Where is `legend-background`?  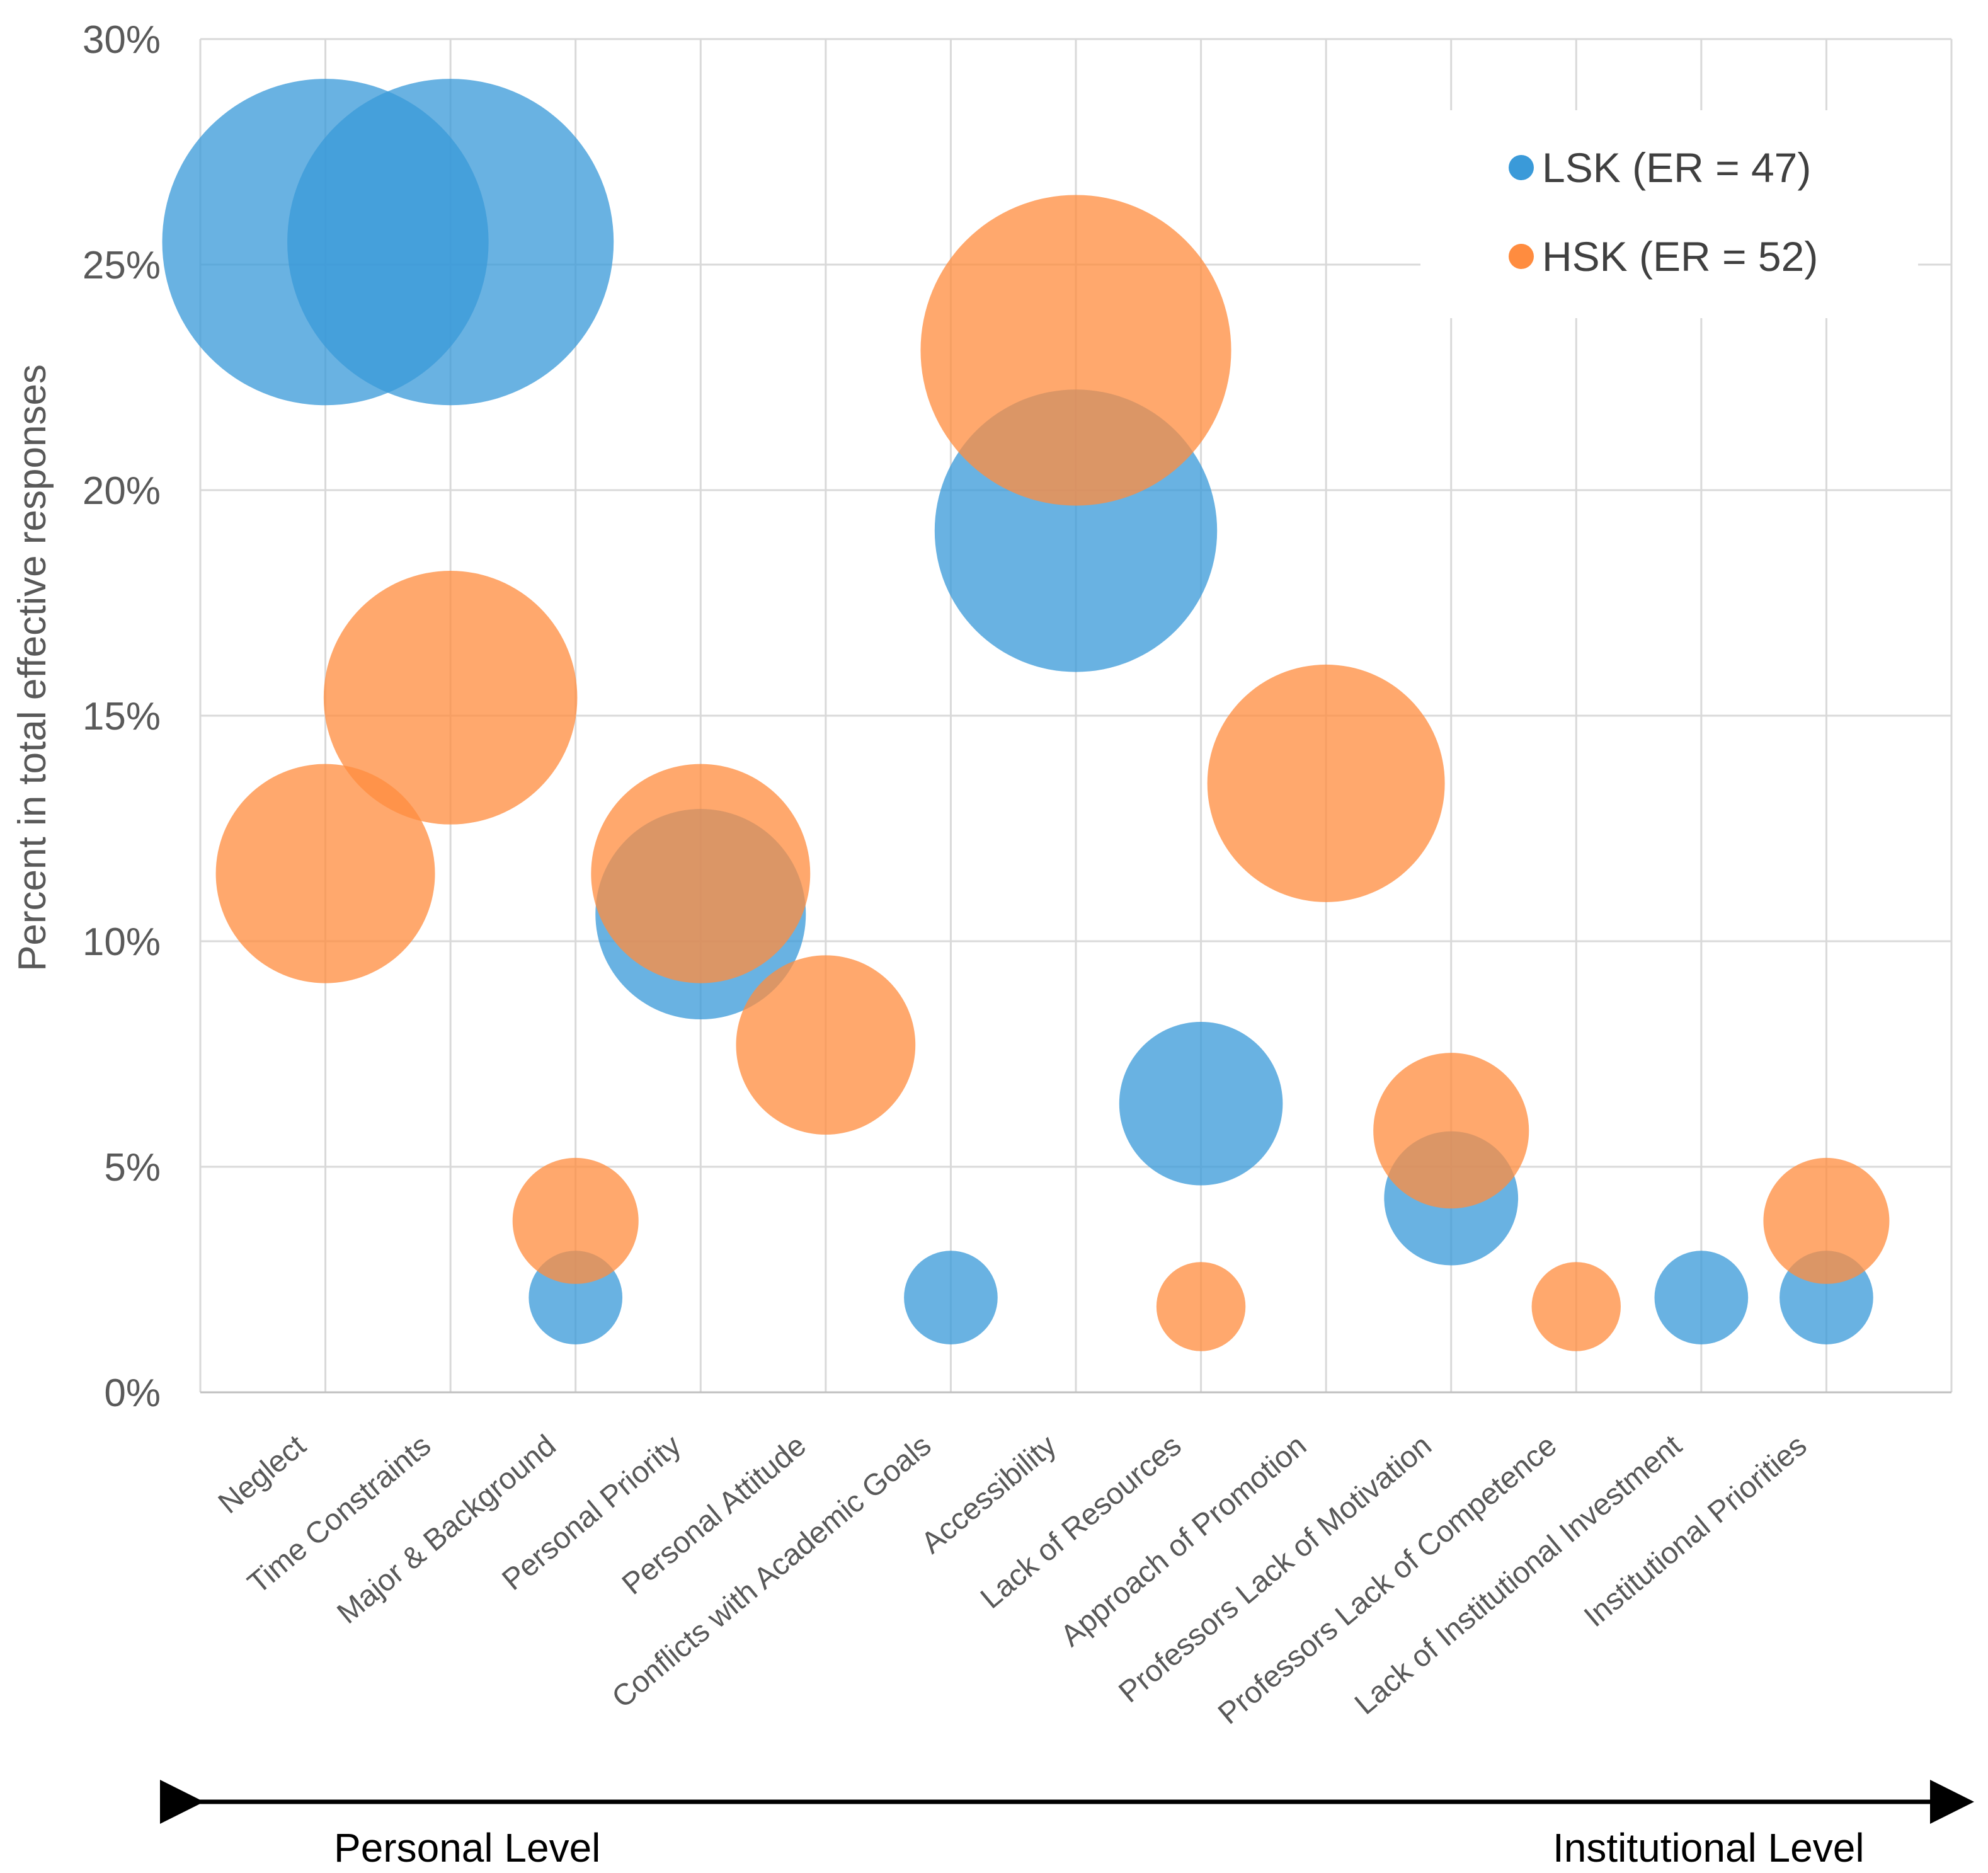
legend-background is located at coordinates (1669, 214).